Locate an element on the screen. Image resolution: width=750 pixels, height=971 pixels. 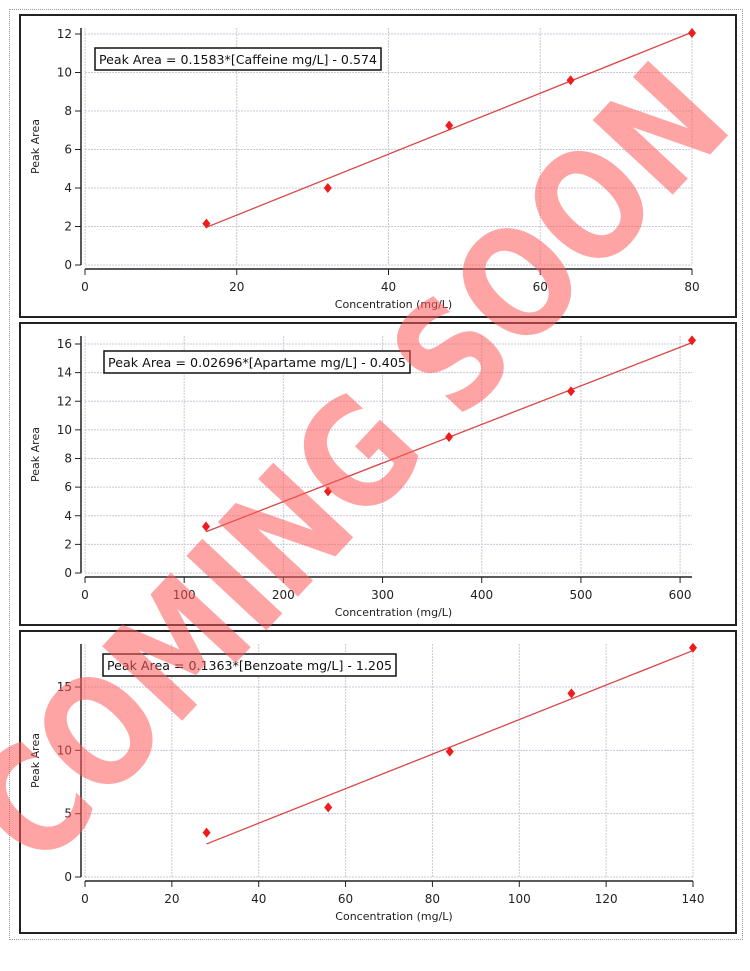
x-tick-label: 500 is located at coordinates (580, 595).